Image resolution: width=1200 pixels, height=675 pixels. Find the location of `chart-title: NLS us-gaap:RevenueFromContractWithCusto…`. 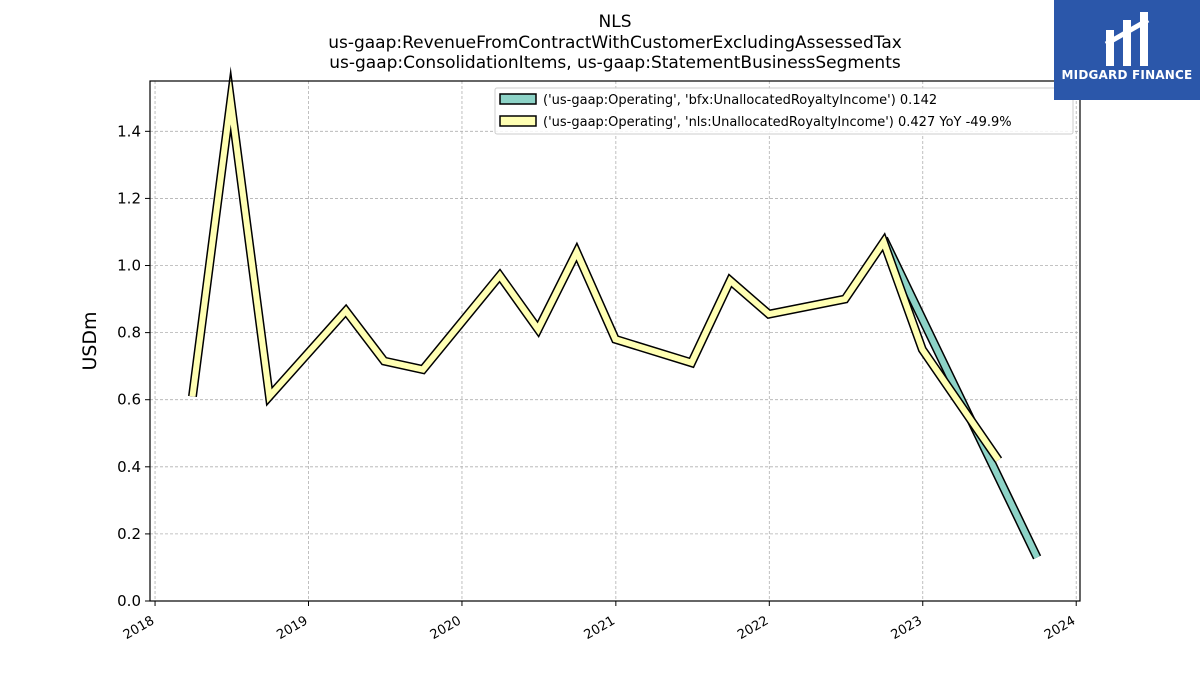

chart-title: NLS us-gaap:RevenueFromContractWithCusto… is located at coordinates (615, 42).